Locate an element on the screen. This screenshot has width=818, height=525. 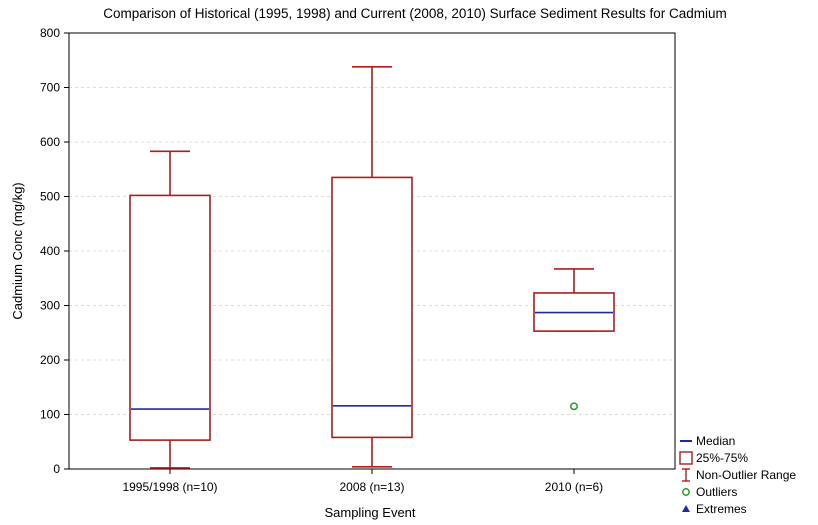
legend-item: Median is located at coordinates (707, 441).